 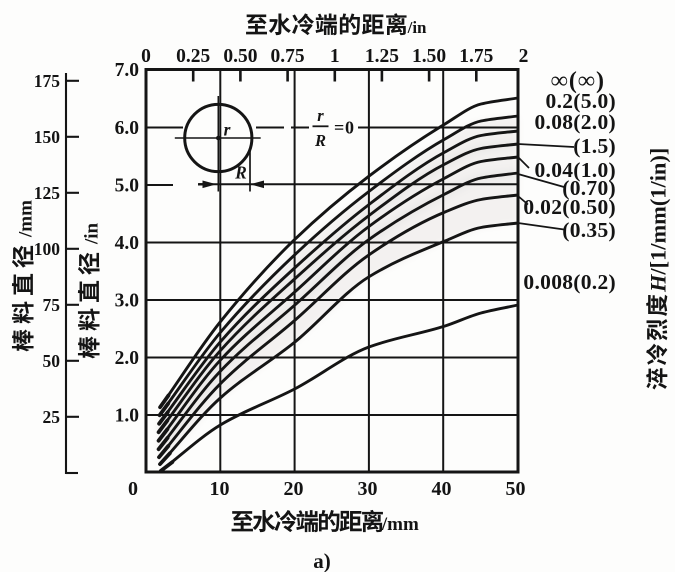 What do you see at coordinates (47, 249) in the screenshot?
I see `svg-text: 100` at bounding box center [47, 249].